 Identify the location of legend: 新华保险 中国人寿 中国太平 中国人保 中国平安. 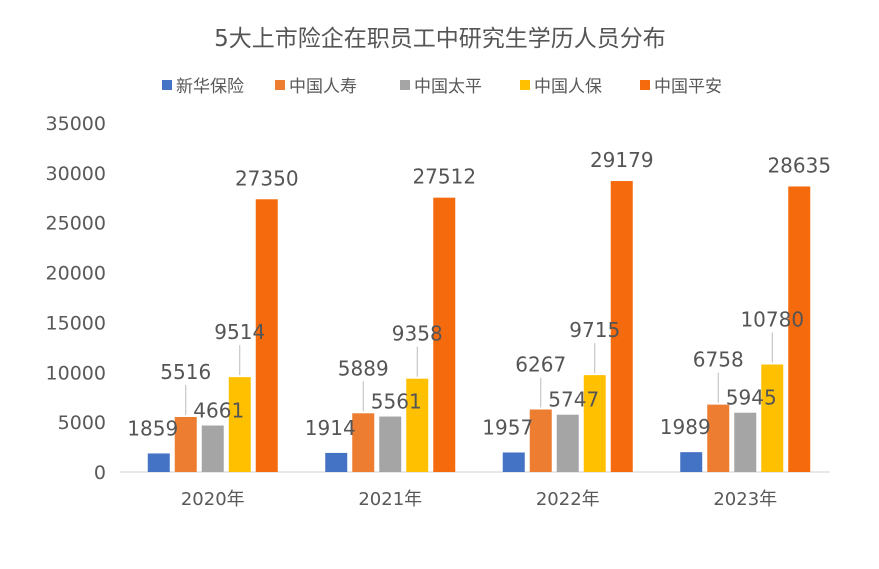
(442, 87).